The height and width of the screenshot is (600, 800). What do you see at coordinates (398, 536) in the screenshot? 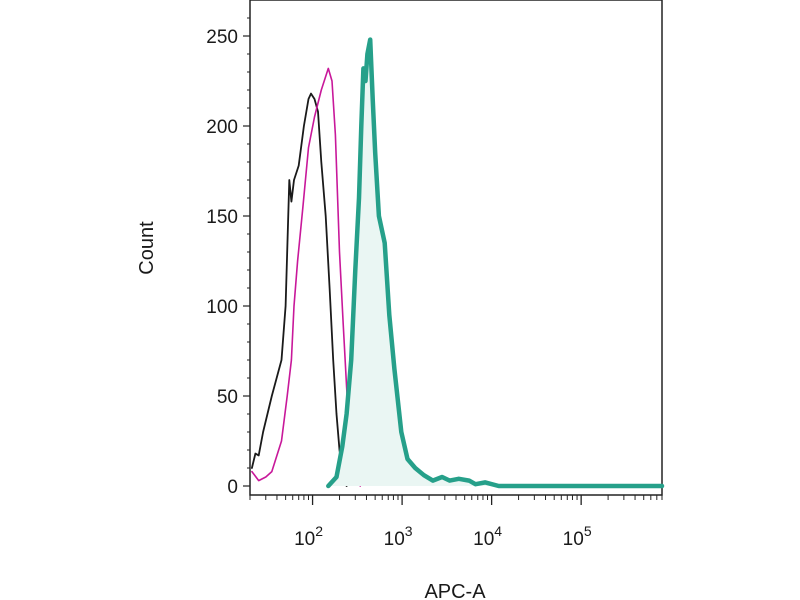
I see `x-tick-label: 10³` at bounding box center [398, 536].